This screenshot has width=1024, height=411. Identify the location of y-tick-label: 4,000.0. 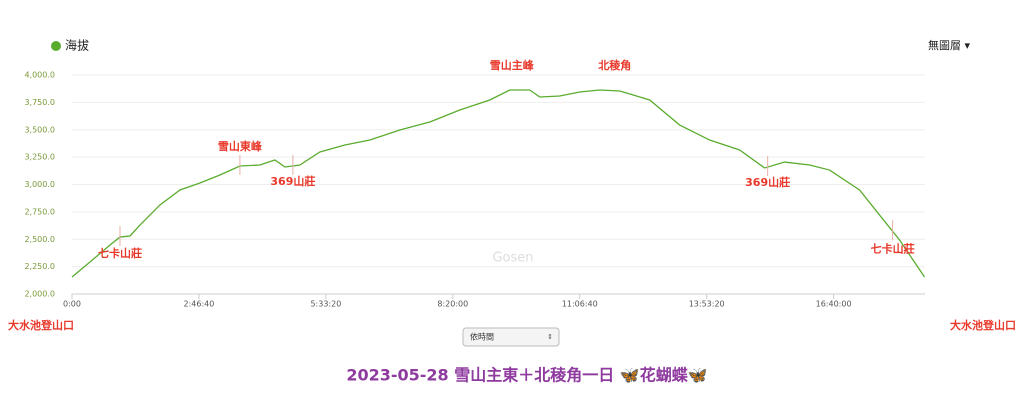
(39, 75).